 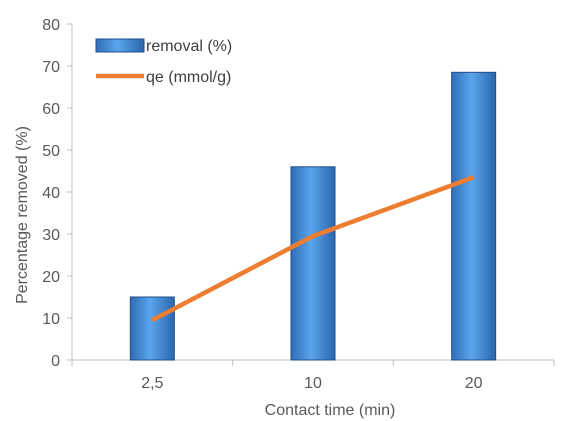 I want to click on x-axis: 2,5 10 20, so click(x=313, y=375).